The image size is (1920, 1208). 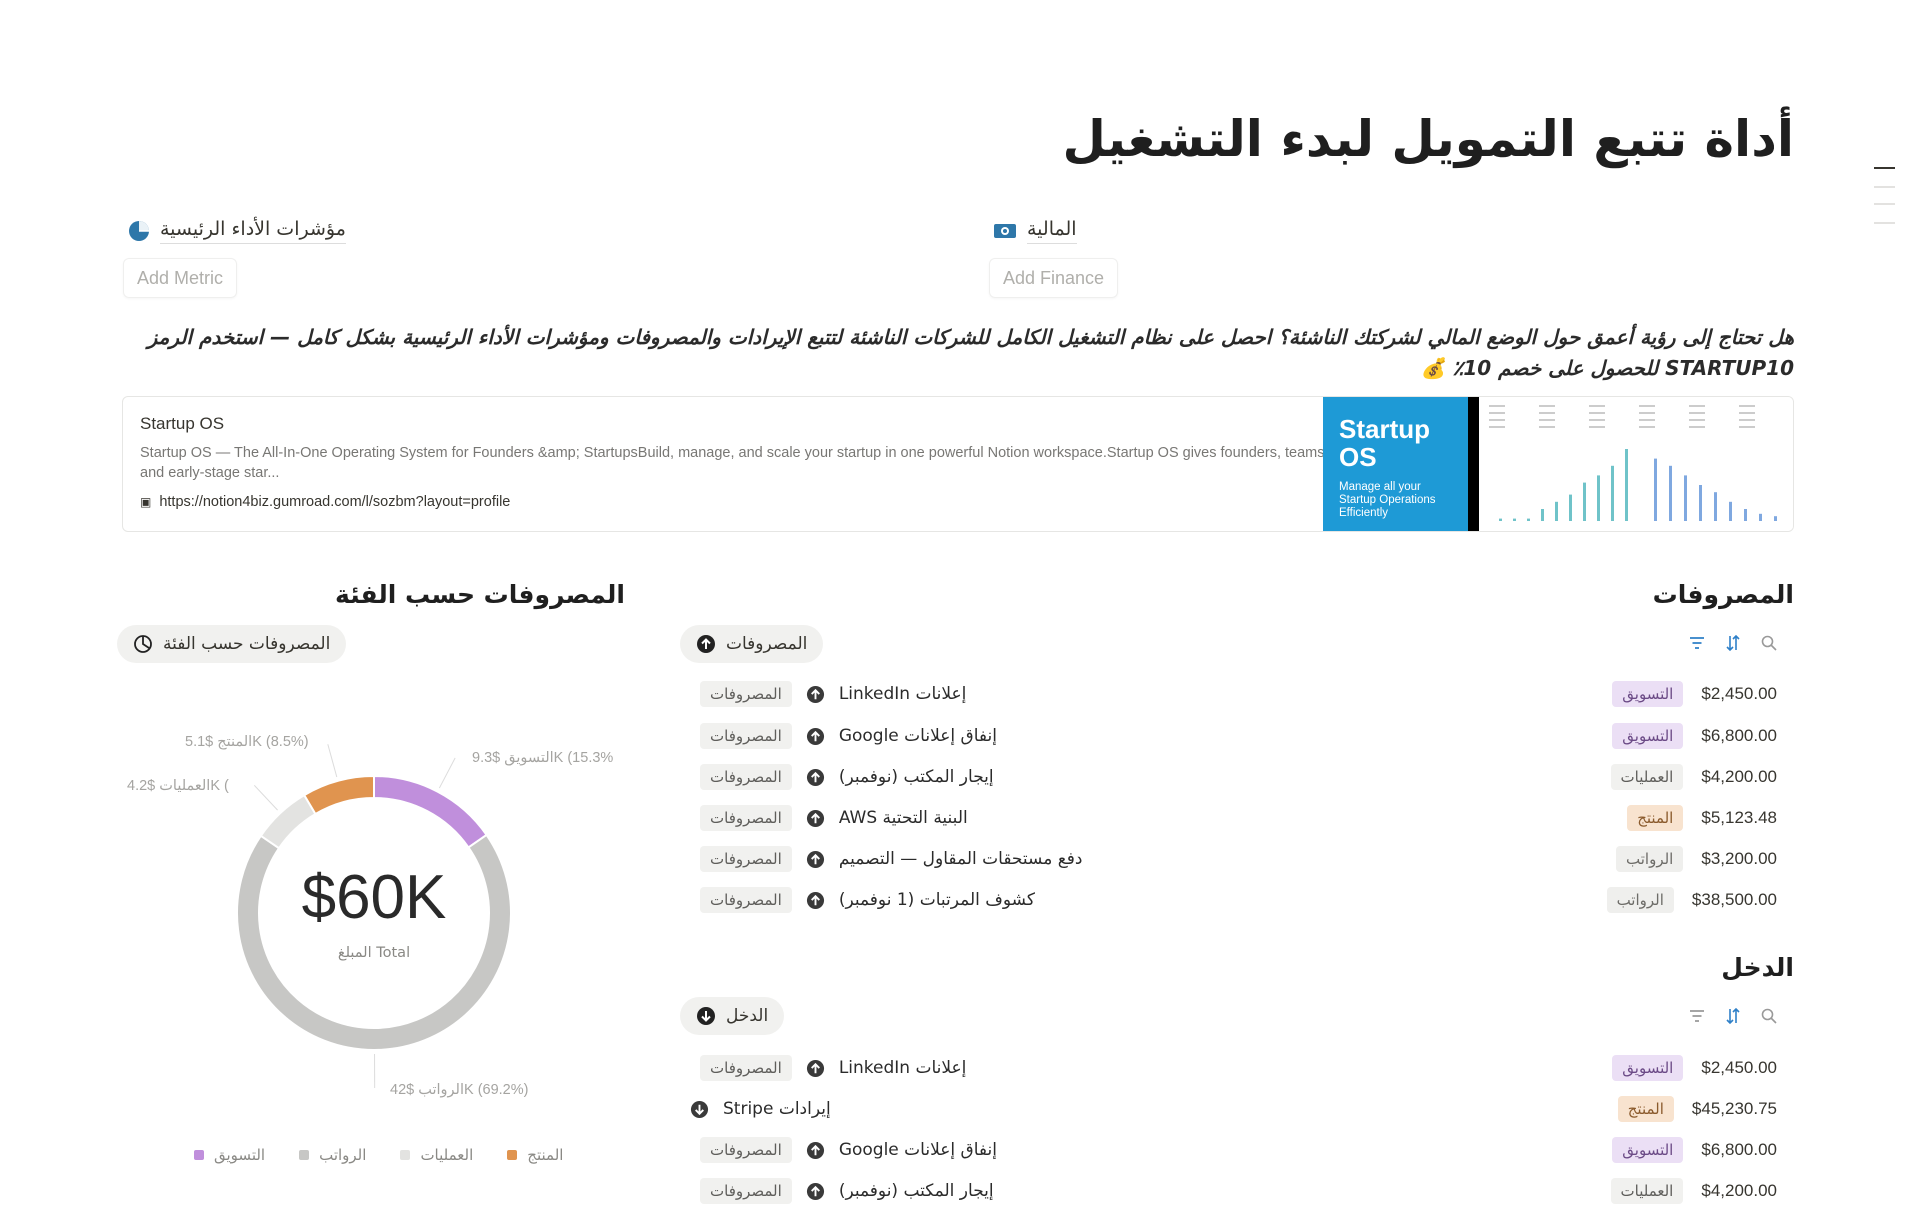 What do you see at coordinates (1646, 1109) in the screenshot?
I see `category-tag: المنتج` at bounding box center [1646, 1109].